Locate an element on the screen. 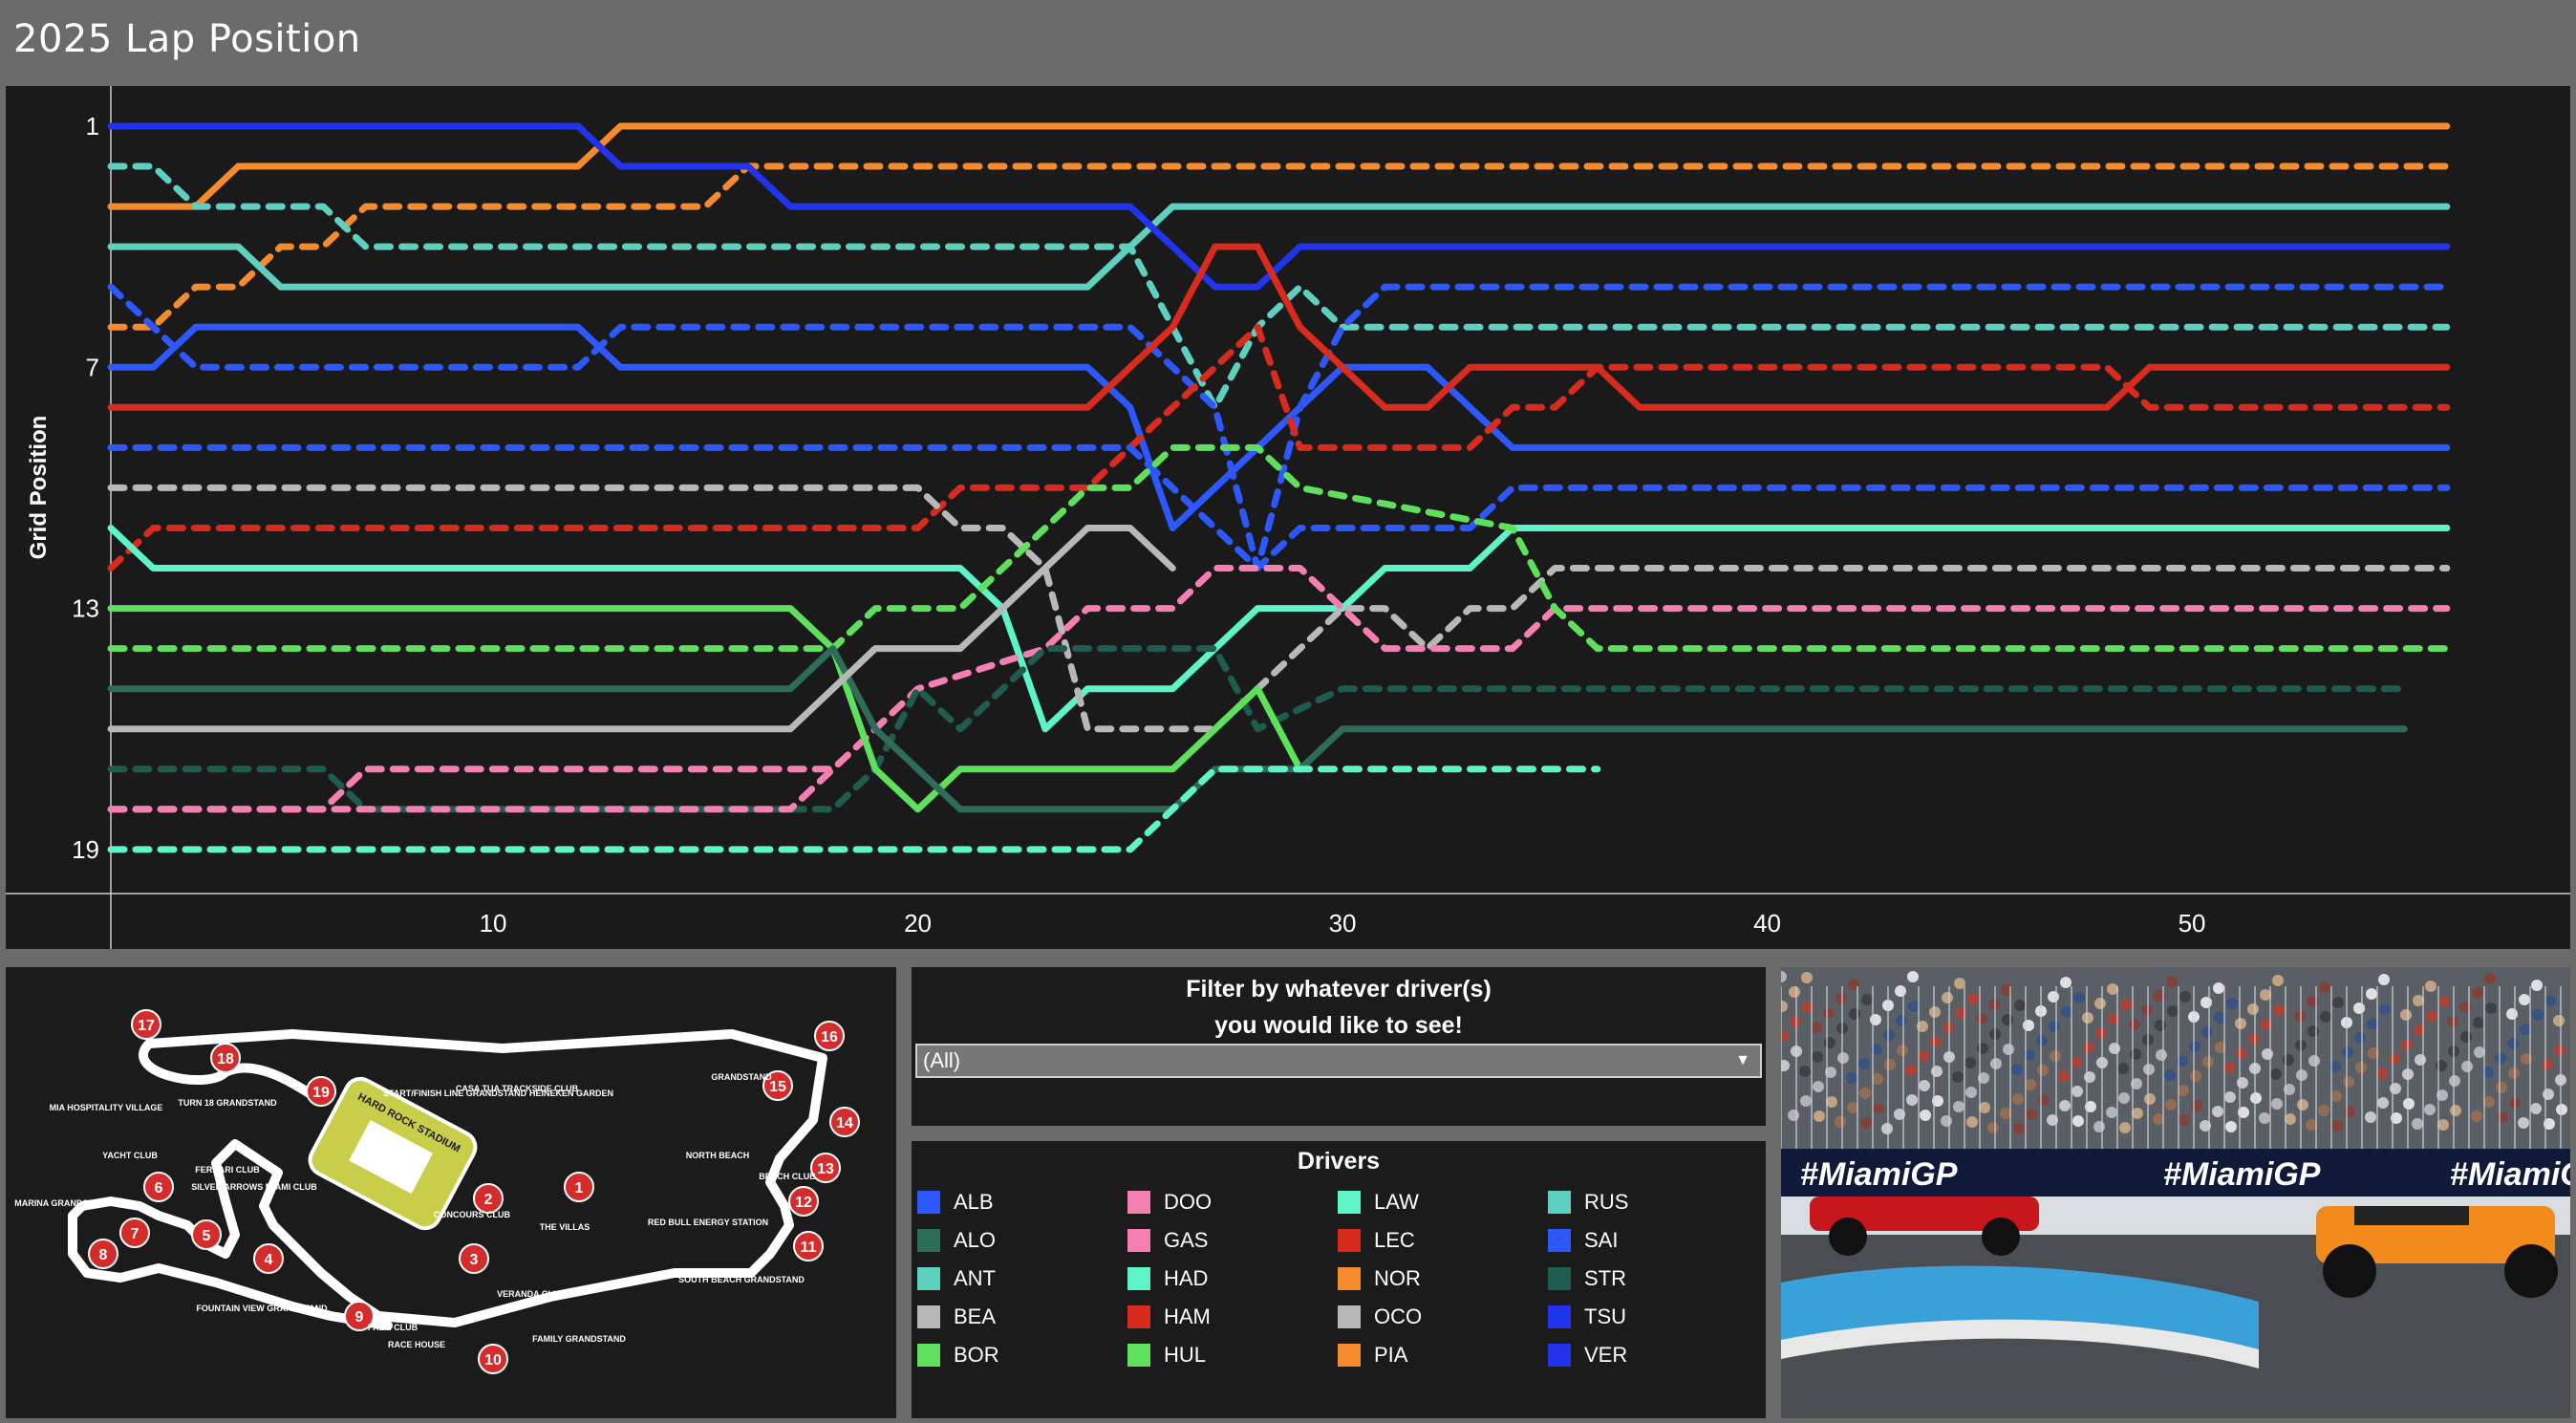 This screenshot has height=1423, width=2576. legend-item-ant: ANT is located at coordinates (1022, 1279).